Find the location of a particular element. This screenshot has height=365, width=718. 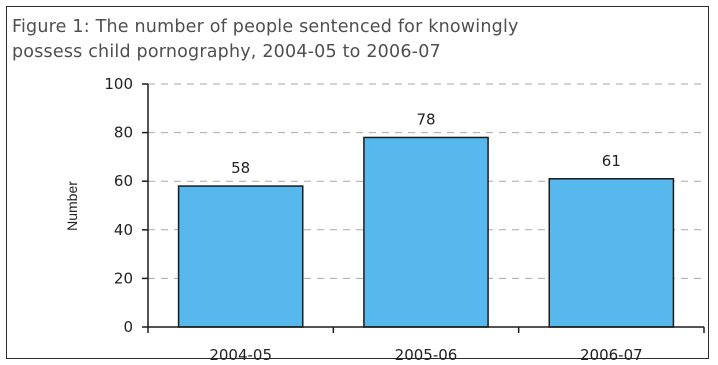

x-tick-label: 2004-05 is located at coordinates (240, 355).